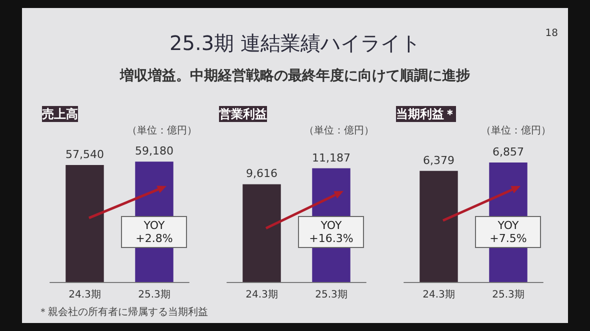  I want to click on annotation: YOY +16.3%, so click(331, 232).